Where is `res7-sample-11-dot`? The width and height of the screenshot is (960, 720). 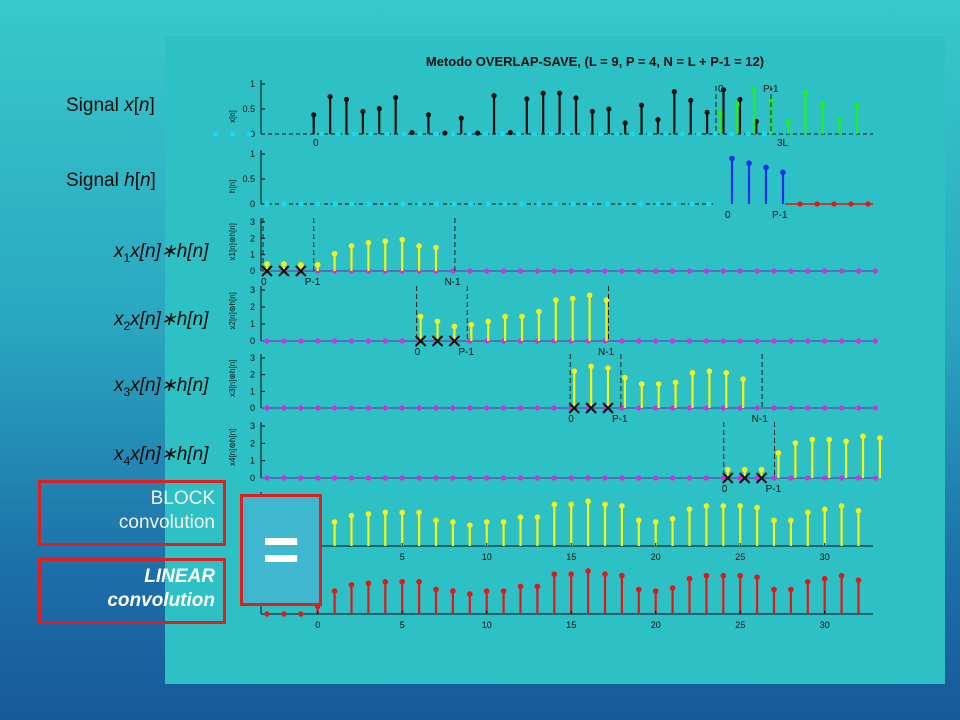
res7-sample-11-dot is located at coordinates (453, 591).